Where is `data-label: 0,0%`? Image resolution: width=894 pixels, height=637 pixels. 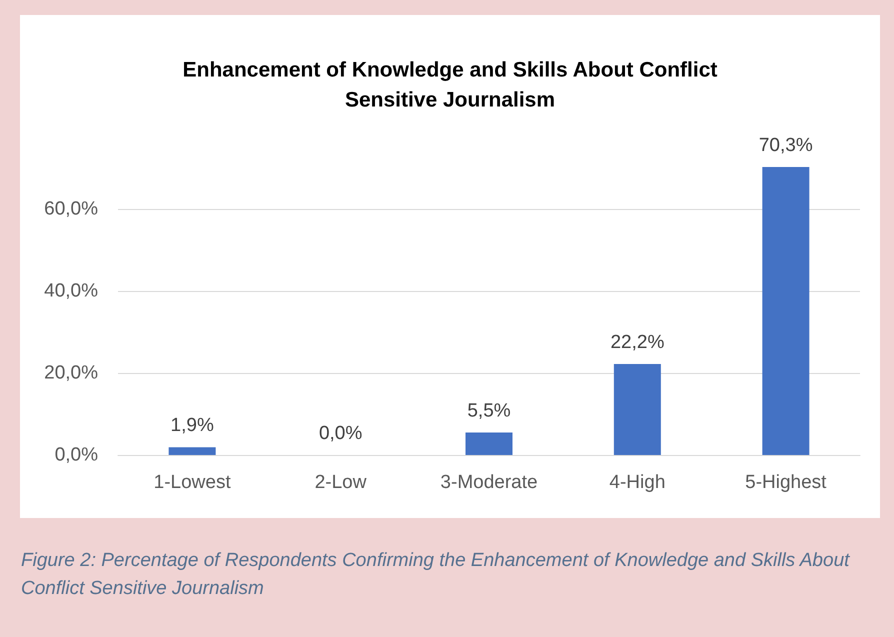 data-label: 0,0% is located at coordinates (340, 433).